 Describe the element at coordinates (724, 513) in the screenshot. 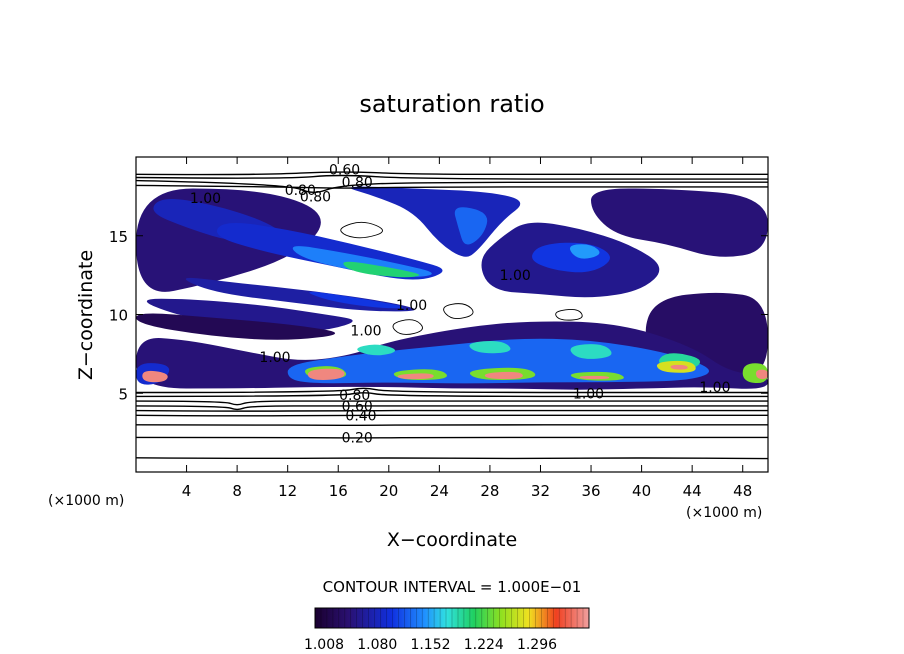

I see `x-unit-label: (×1000 m)` at that location.